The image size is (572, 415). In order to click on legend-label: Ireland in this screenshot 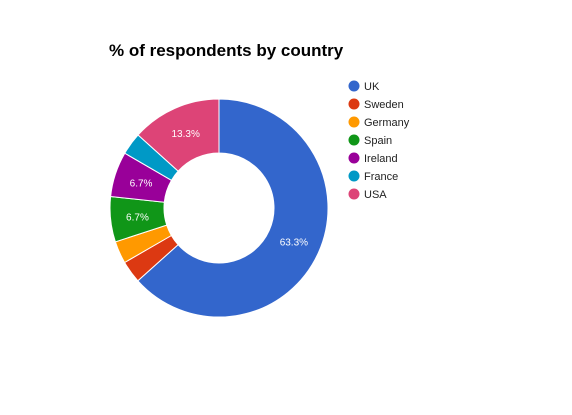, I will do `click(381, 159)`.